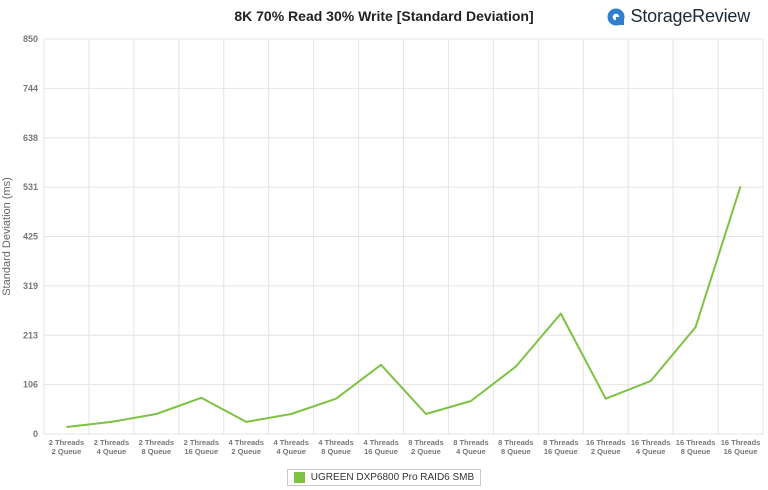  I want to click on y-tick-label: 319, so click(30, 286).